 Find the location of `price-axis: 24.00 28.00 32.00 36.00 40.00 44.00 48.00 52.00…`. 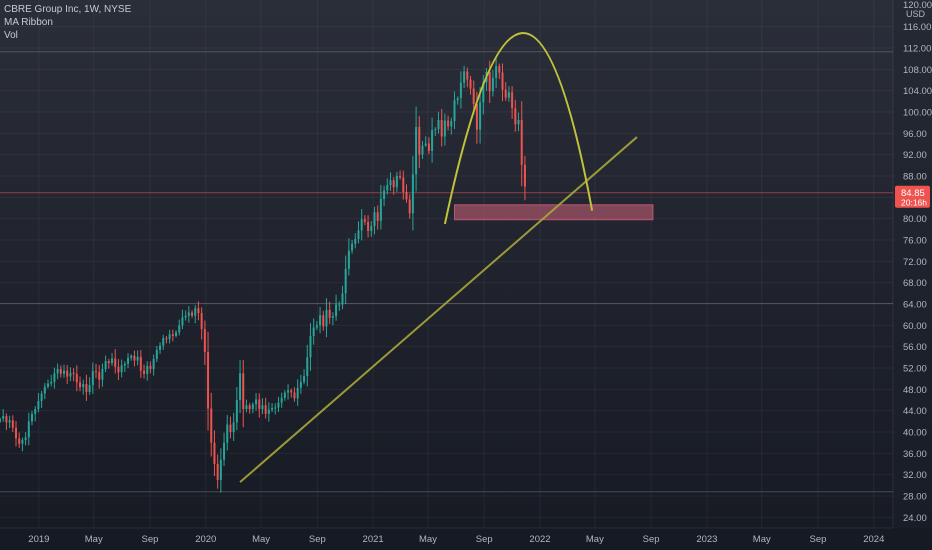

price-axis: 24.00 28.00 32.00 36.00 40.00 44.00 48.00 52.00… is located at coordinates (912, 275).